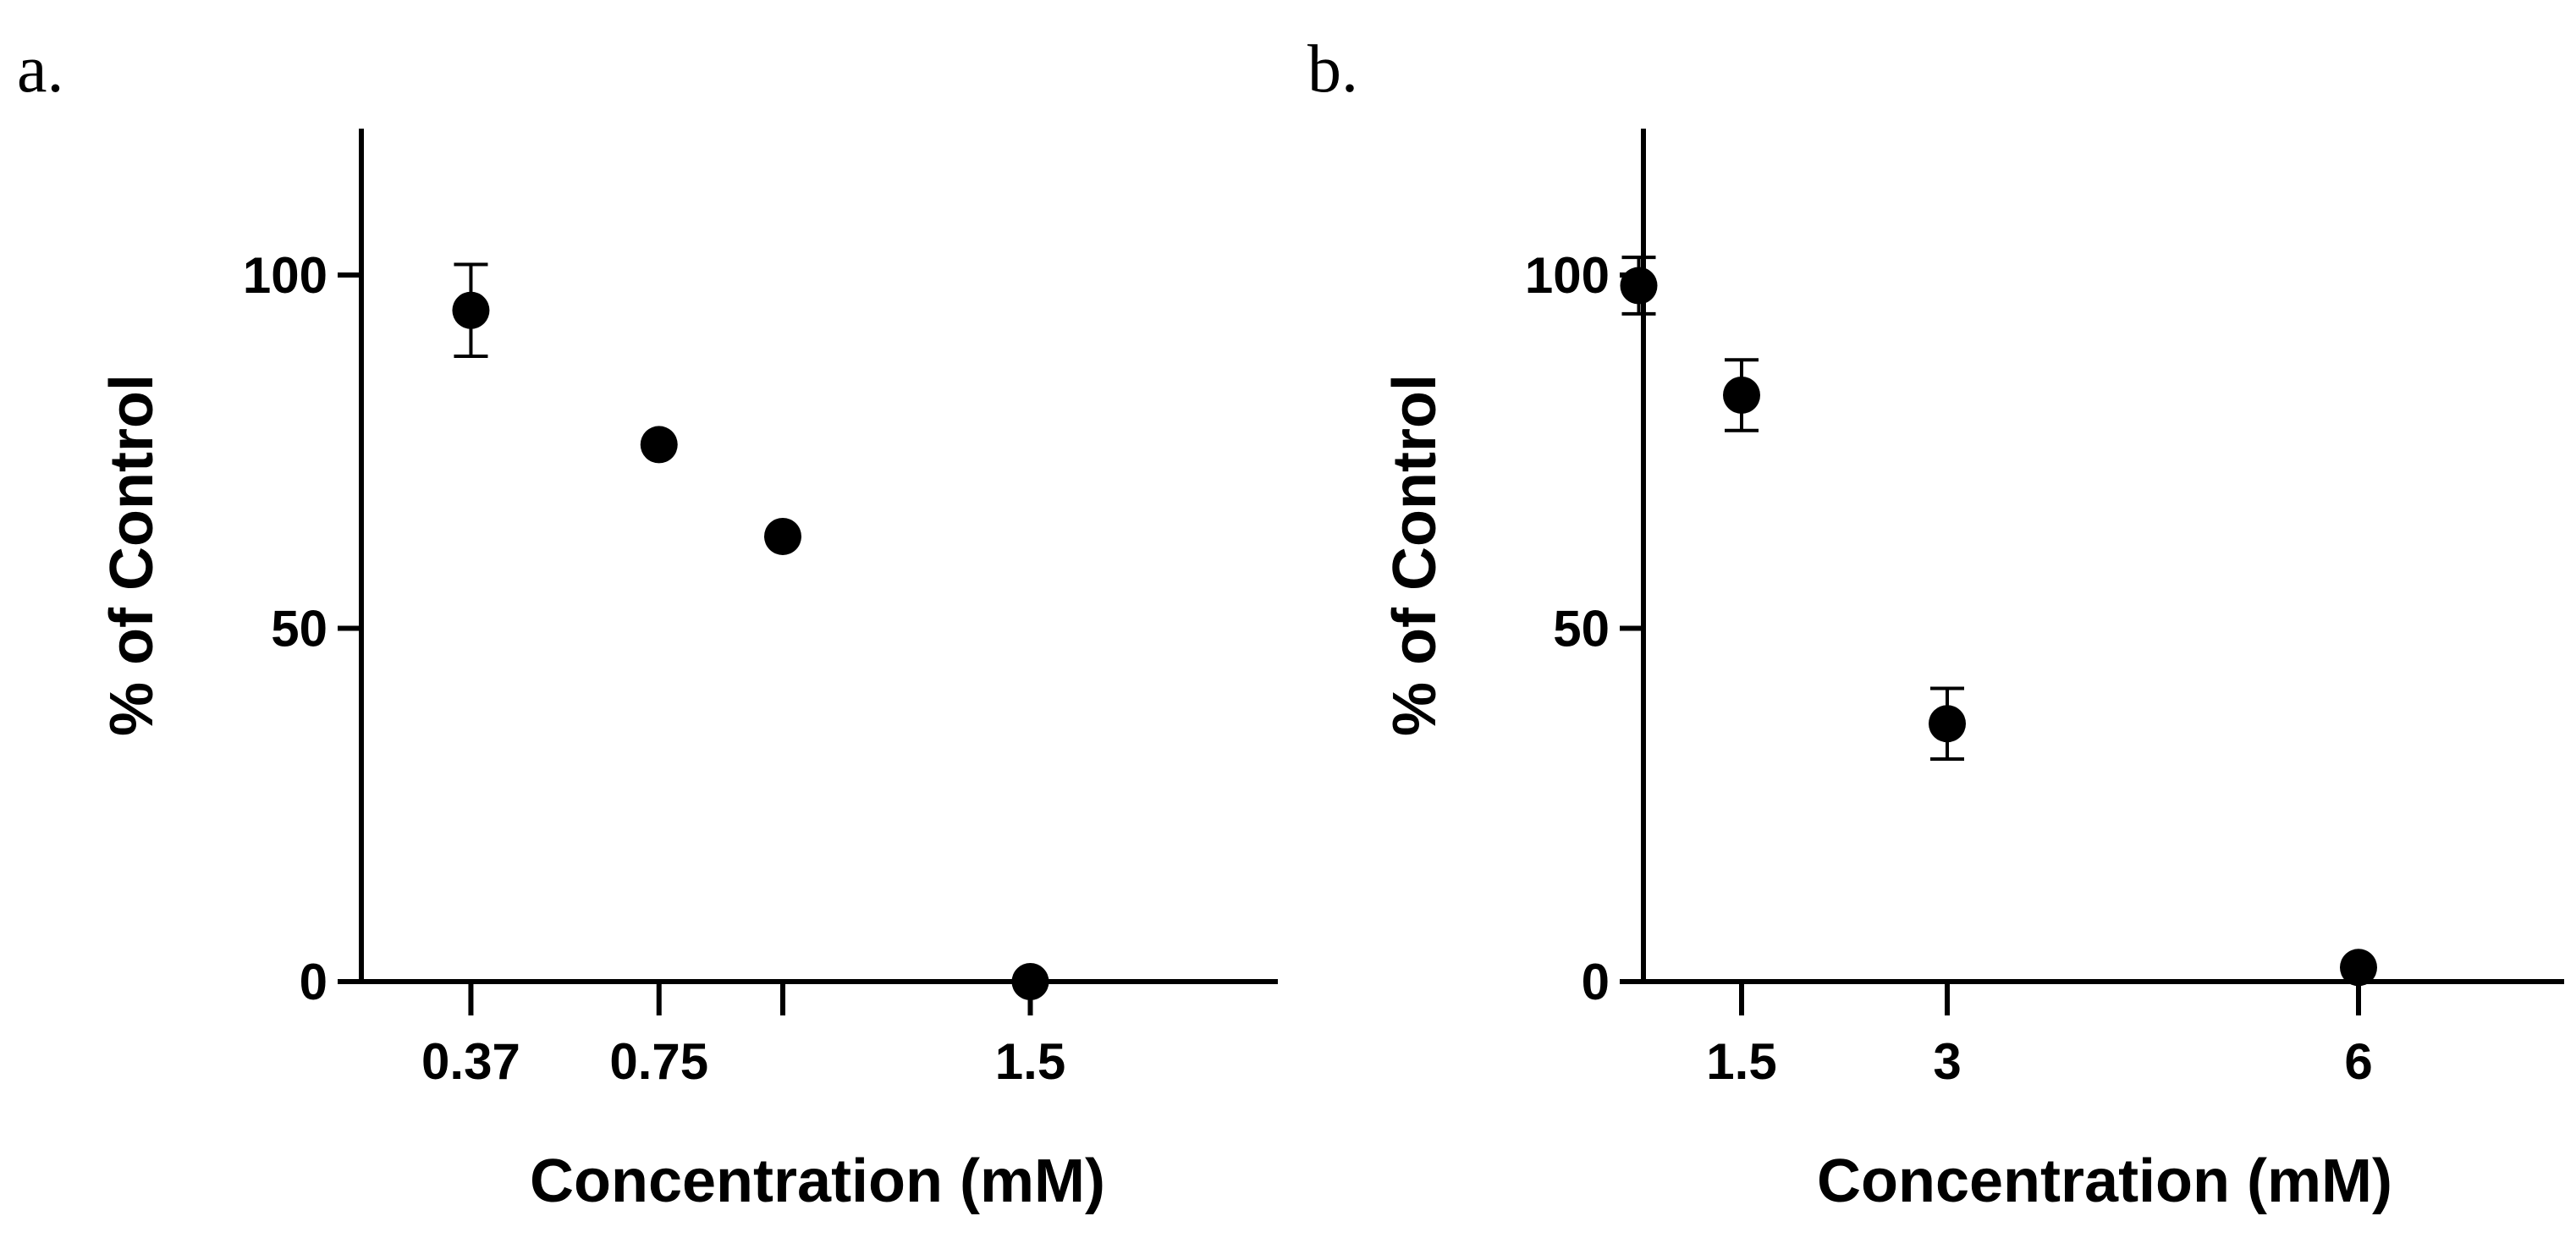 The height and width of the screenshot is (1238, 2576). What do you see at coordinates (40, 69) in the screenshot?
I see `panel-a-label: a.` at bounding box center [40, 69].